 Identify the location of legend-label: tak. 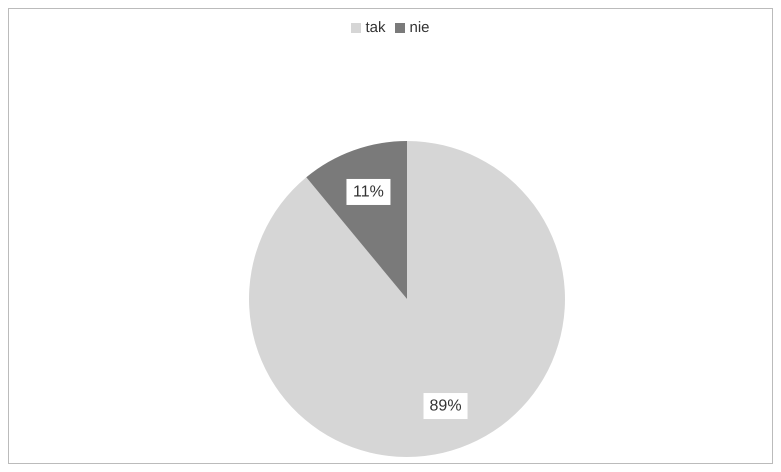
(375, 27).